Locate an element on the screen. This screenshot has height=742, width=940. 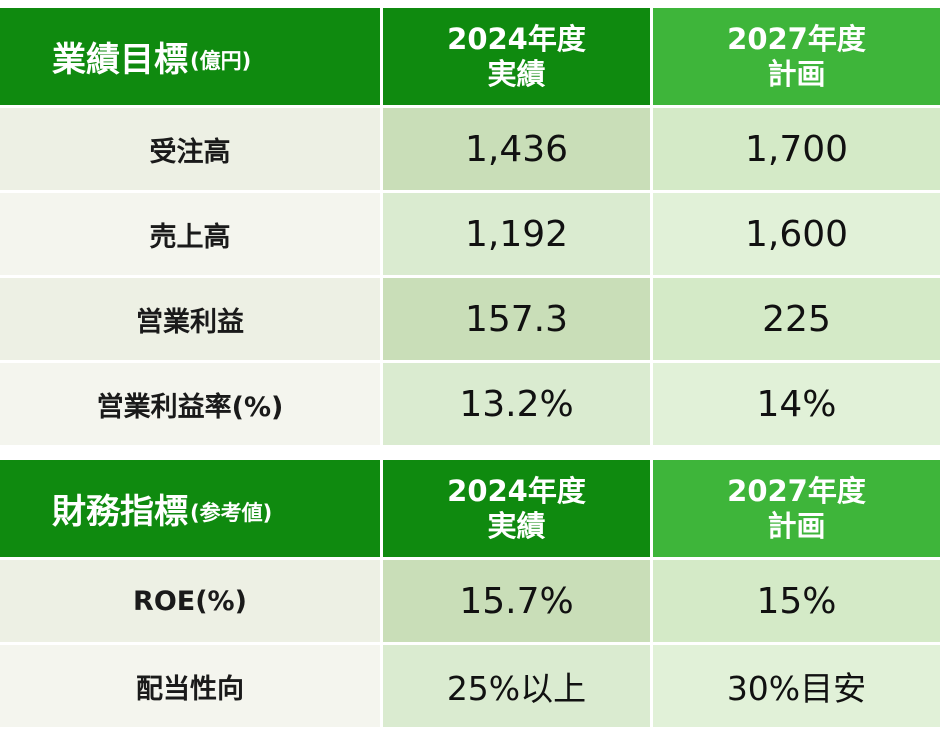
sales-plan-value: 1,600 is located at coordinates (796, 235).